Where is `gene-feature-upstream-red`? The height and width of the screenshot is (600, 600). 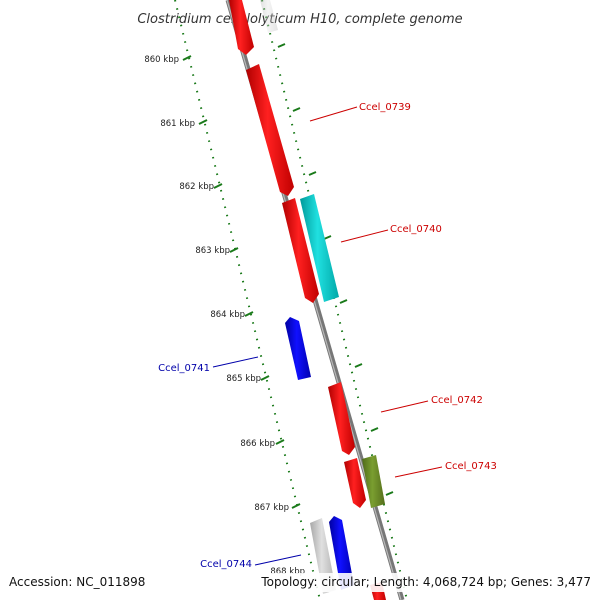 gene-feature-upstream-red is located at coordinates (241, 27).